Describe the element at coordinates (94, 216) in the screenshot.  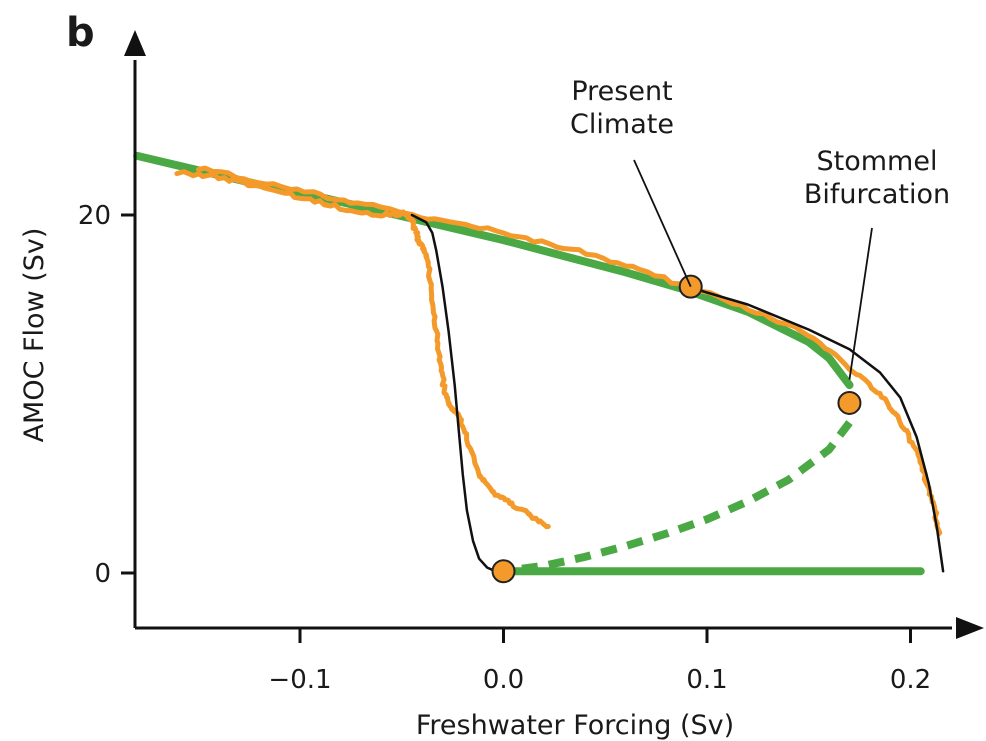
I see `y-tick-label: 20` at that location.